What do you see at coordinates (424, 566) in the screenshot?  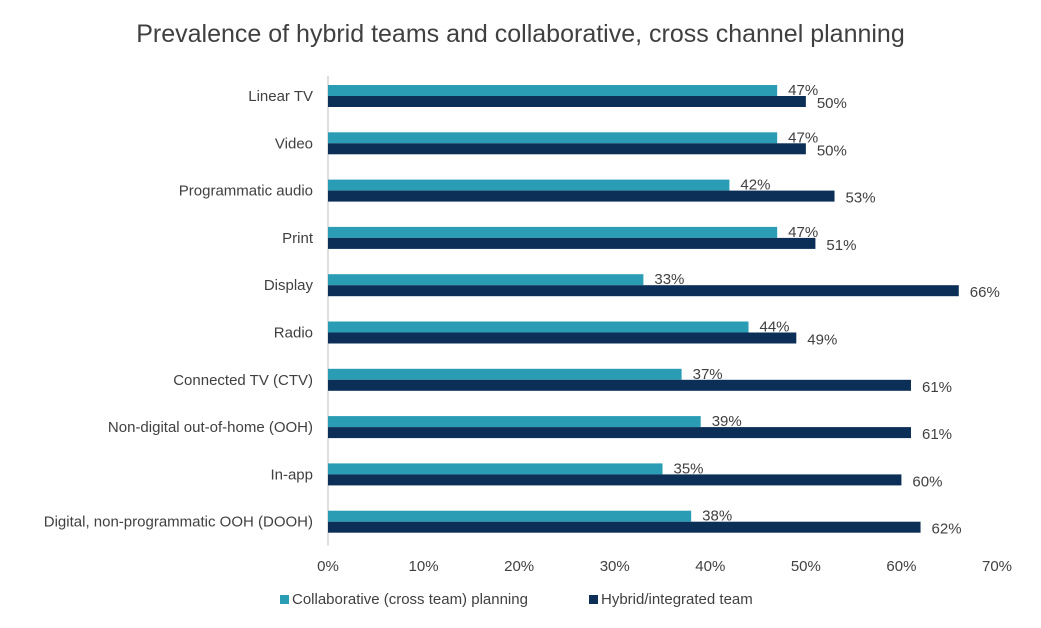 I see `x-tick-label: 10%` at bounding box center [424, 566].